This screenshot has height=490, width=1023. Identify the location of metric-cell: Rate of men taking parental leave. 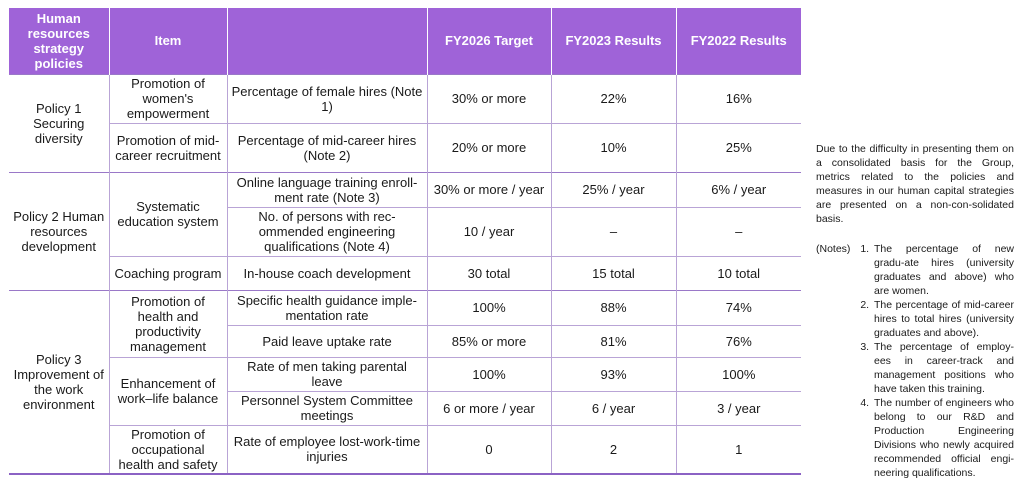
(326, 373).